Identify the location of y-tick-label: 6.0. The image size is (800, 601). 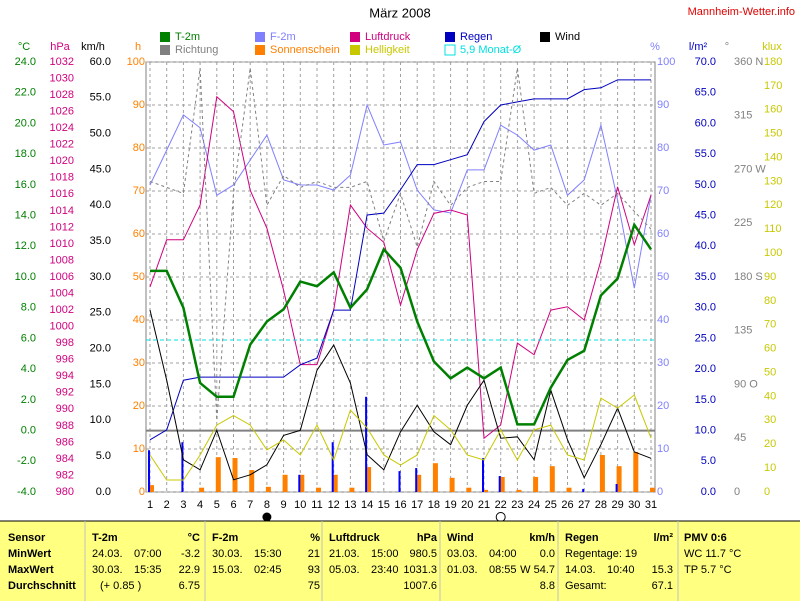
(28, 338).